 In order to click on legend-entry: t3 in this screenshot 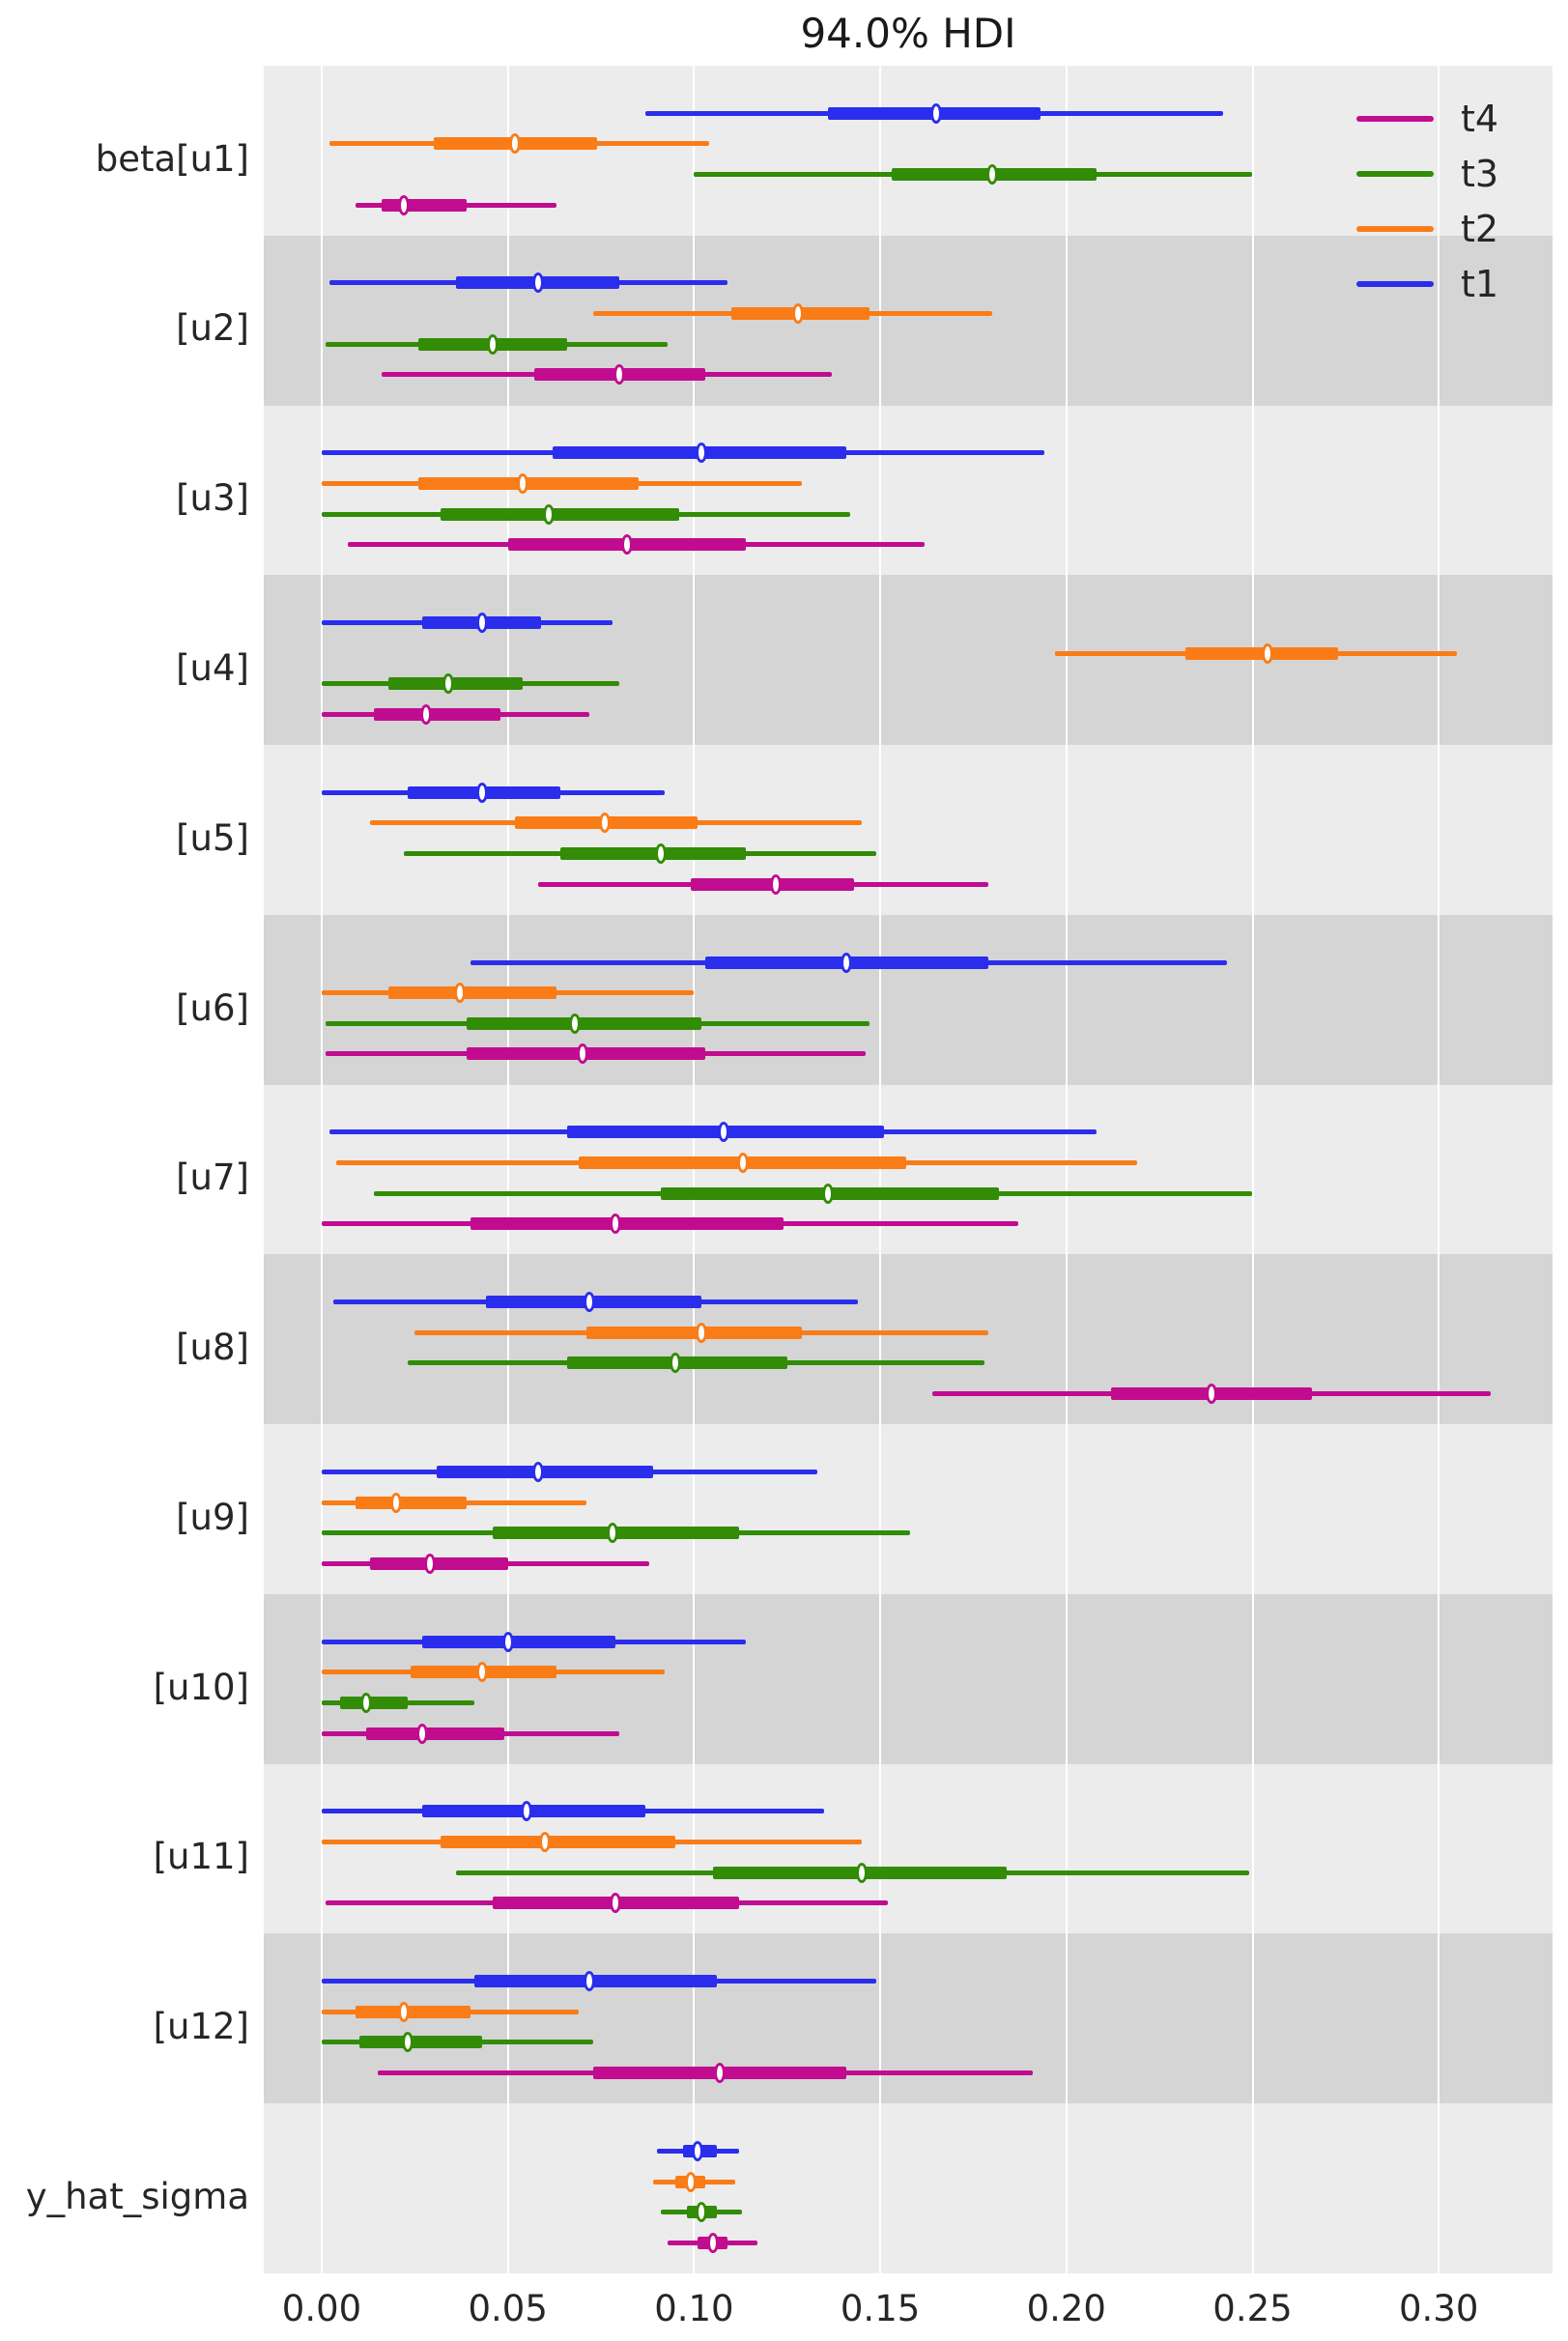, I will do `click(1427, 174)`.